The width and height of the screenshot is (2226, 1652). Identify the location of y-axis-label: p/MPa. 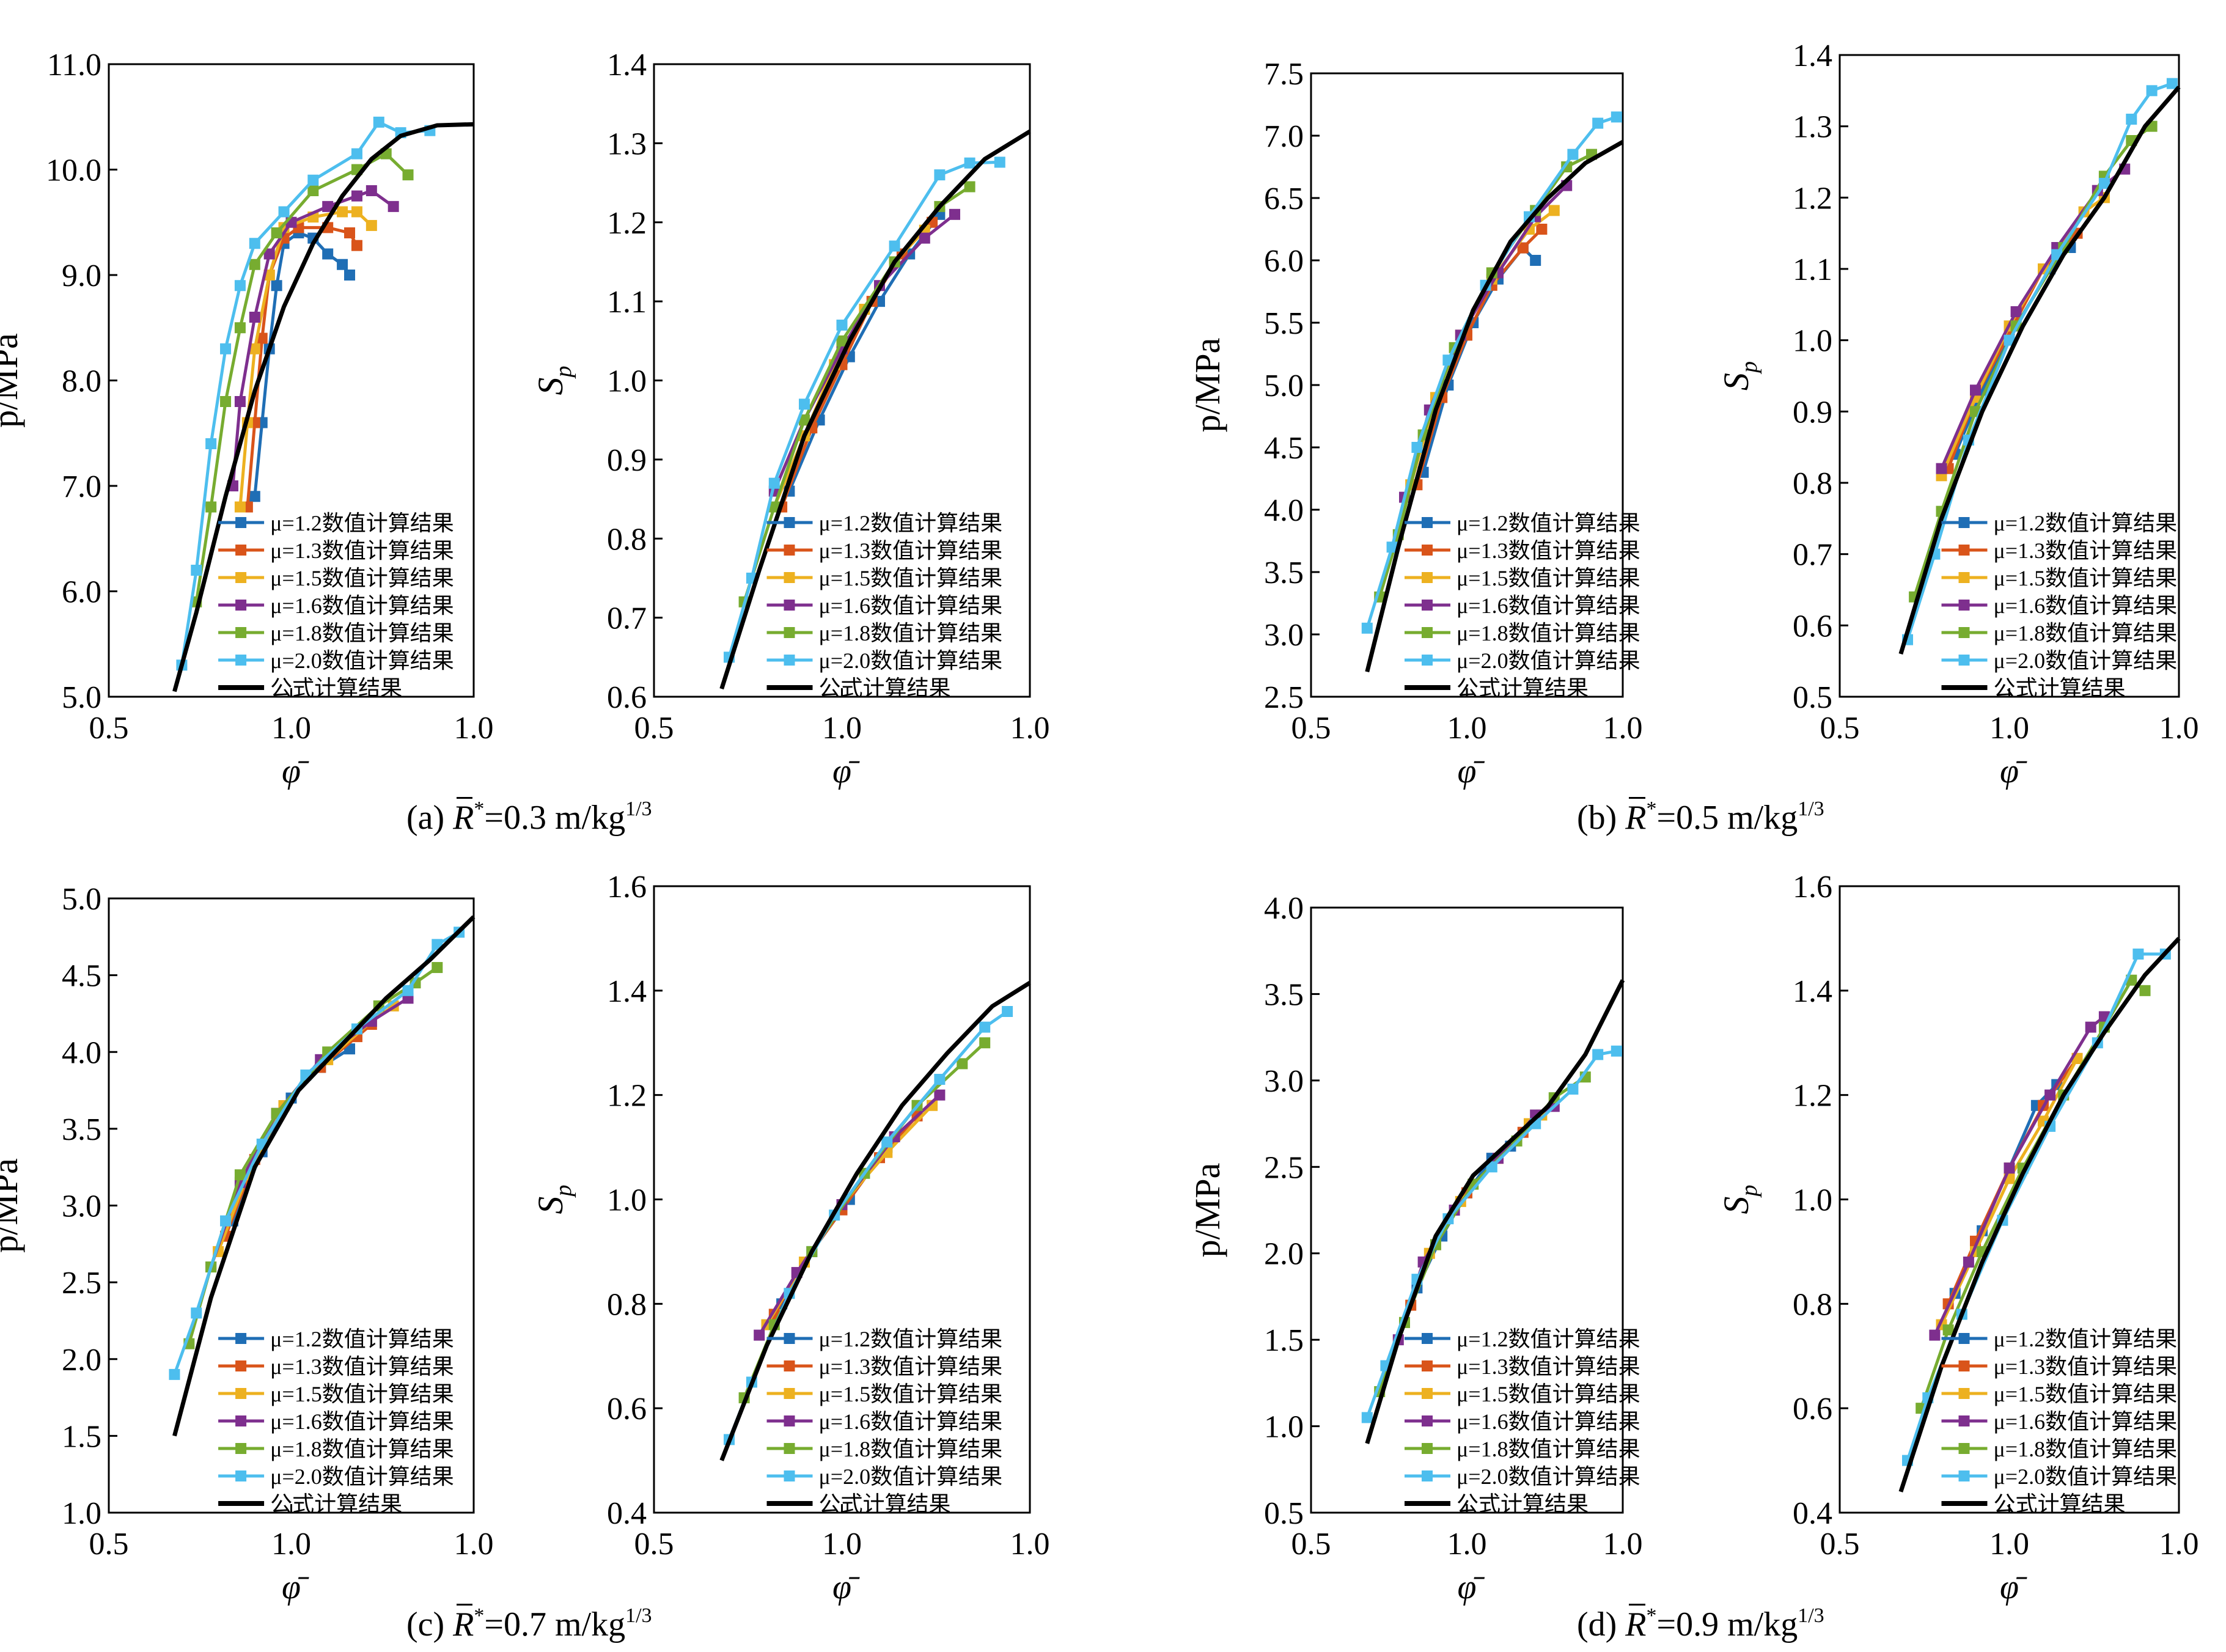
(1207, 385).